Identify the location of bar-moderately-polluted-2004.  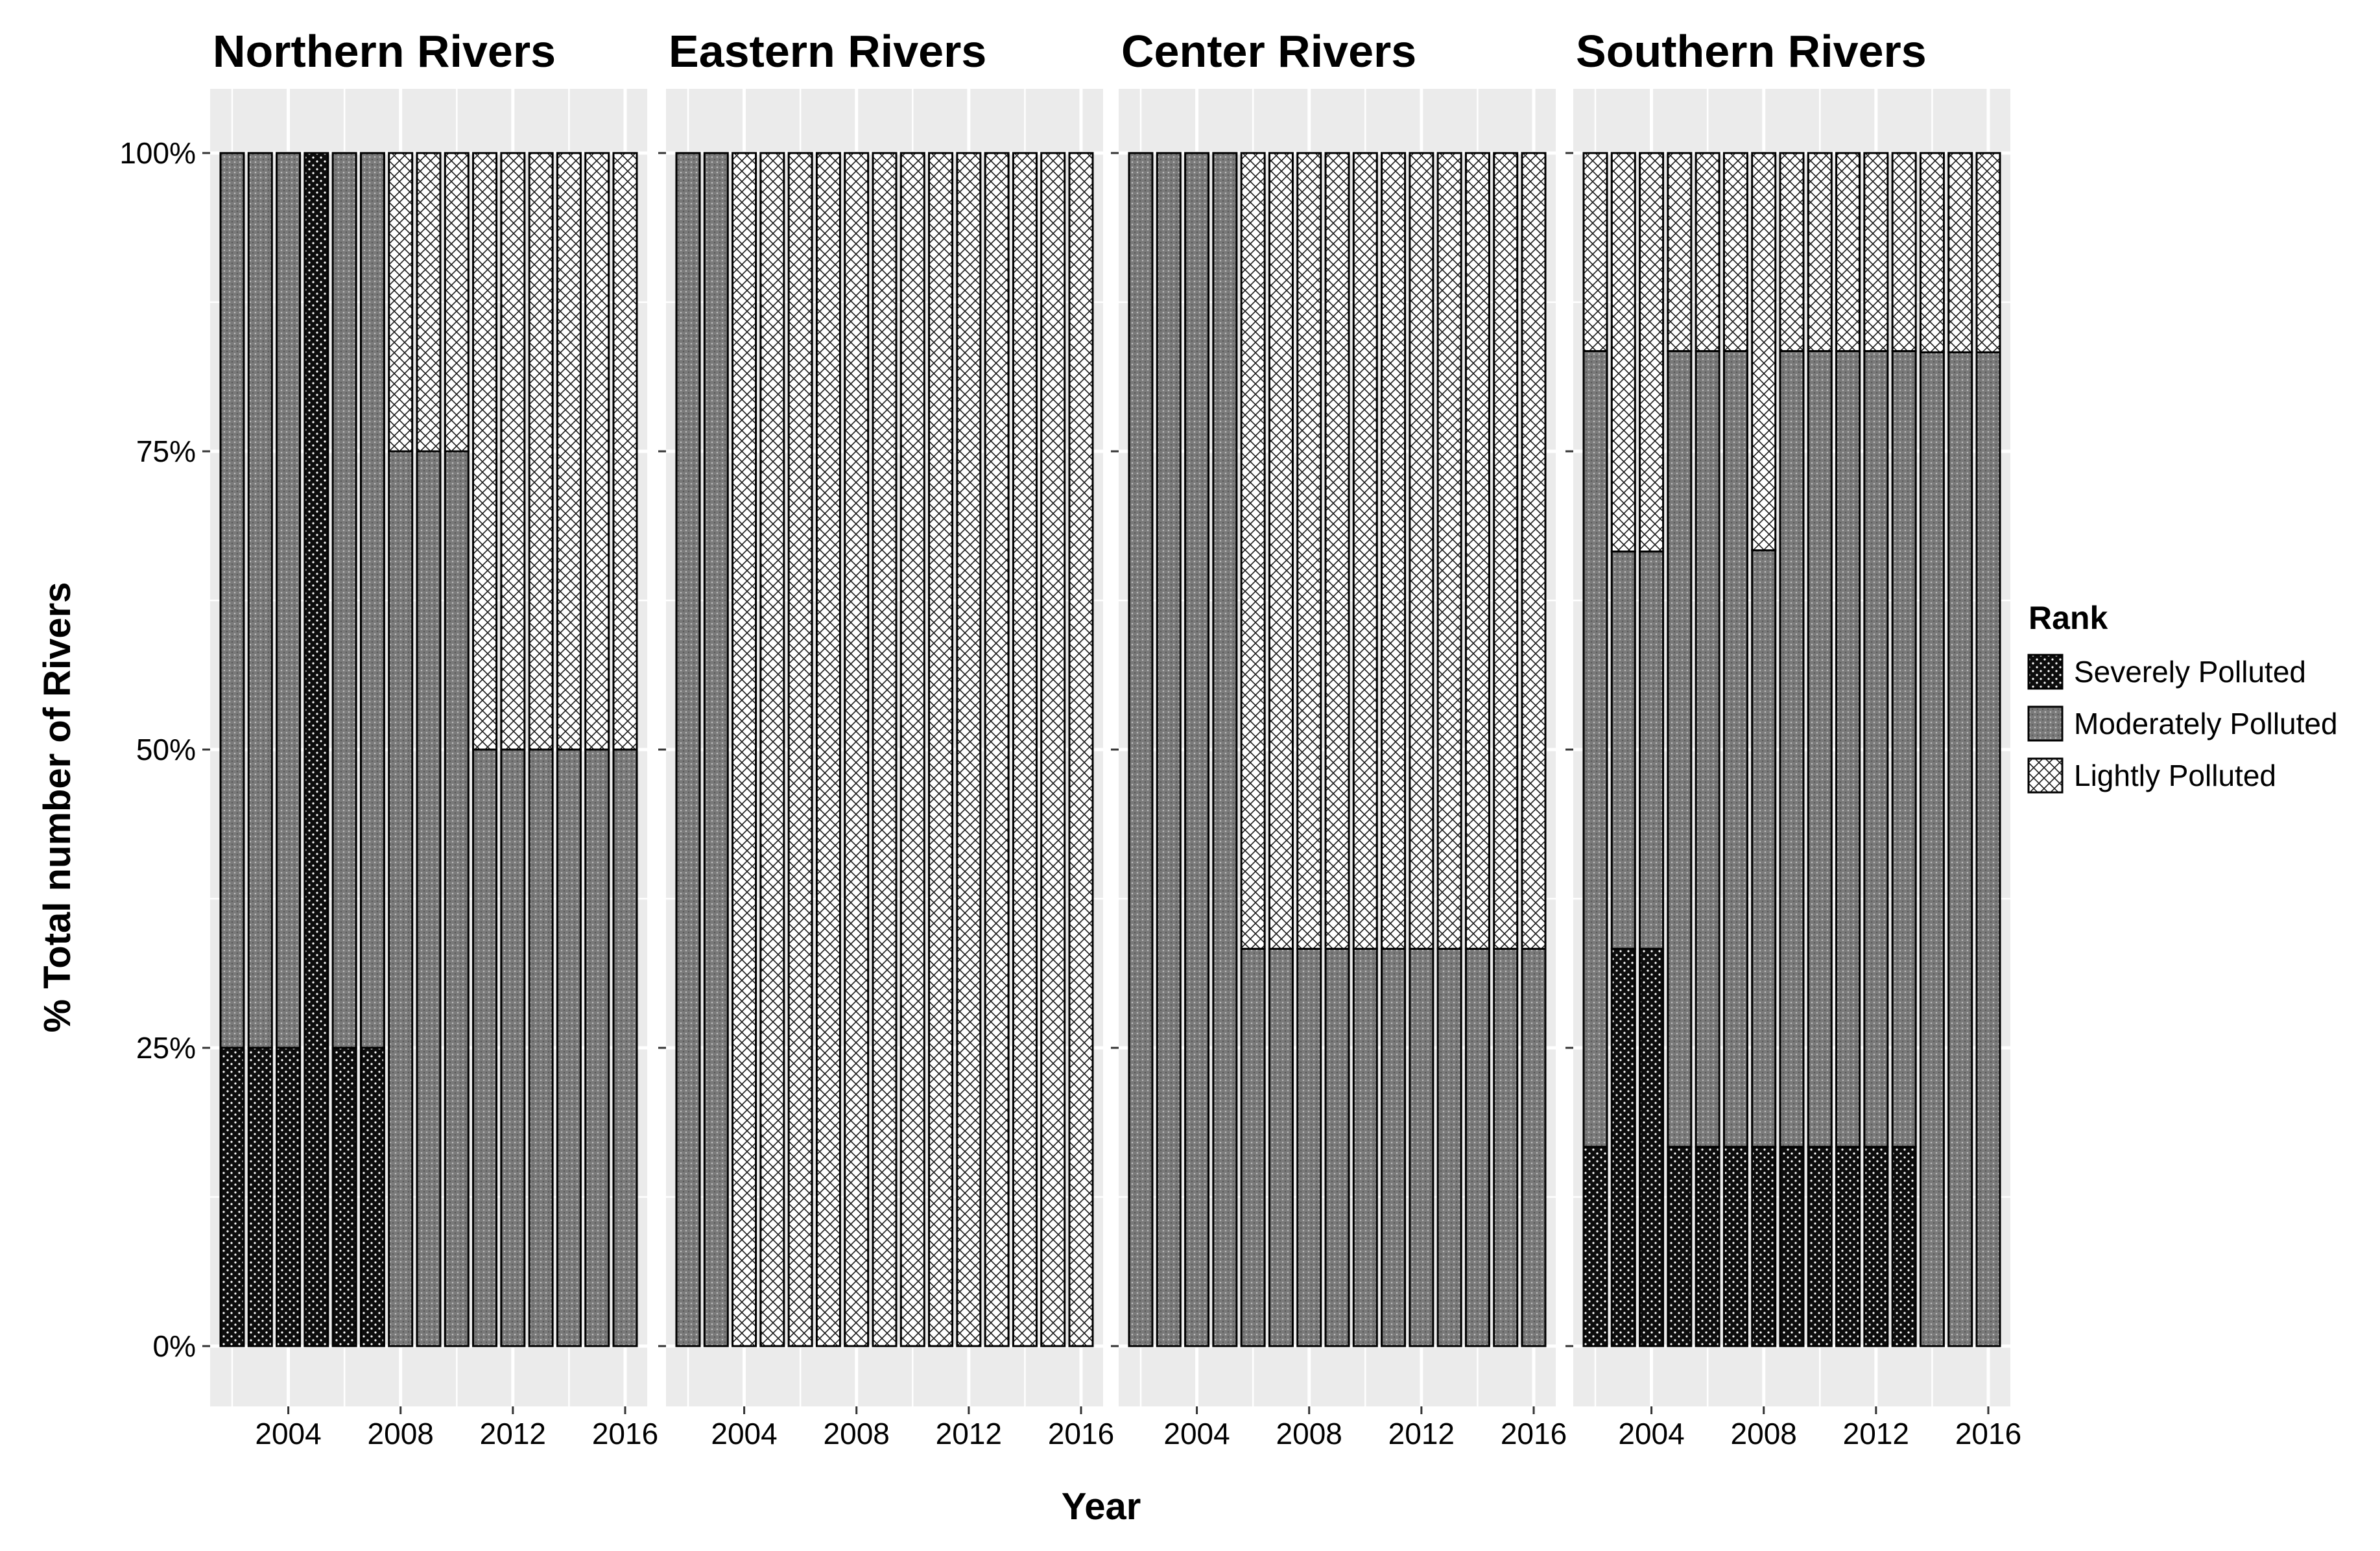
(1652, 750).